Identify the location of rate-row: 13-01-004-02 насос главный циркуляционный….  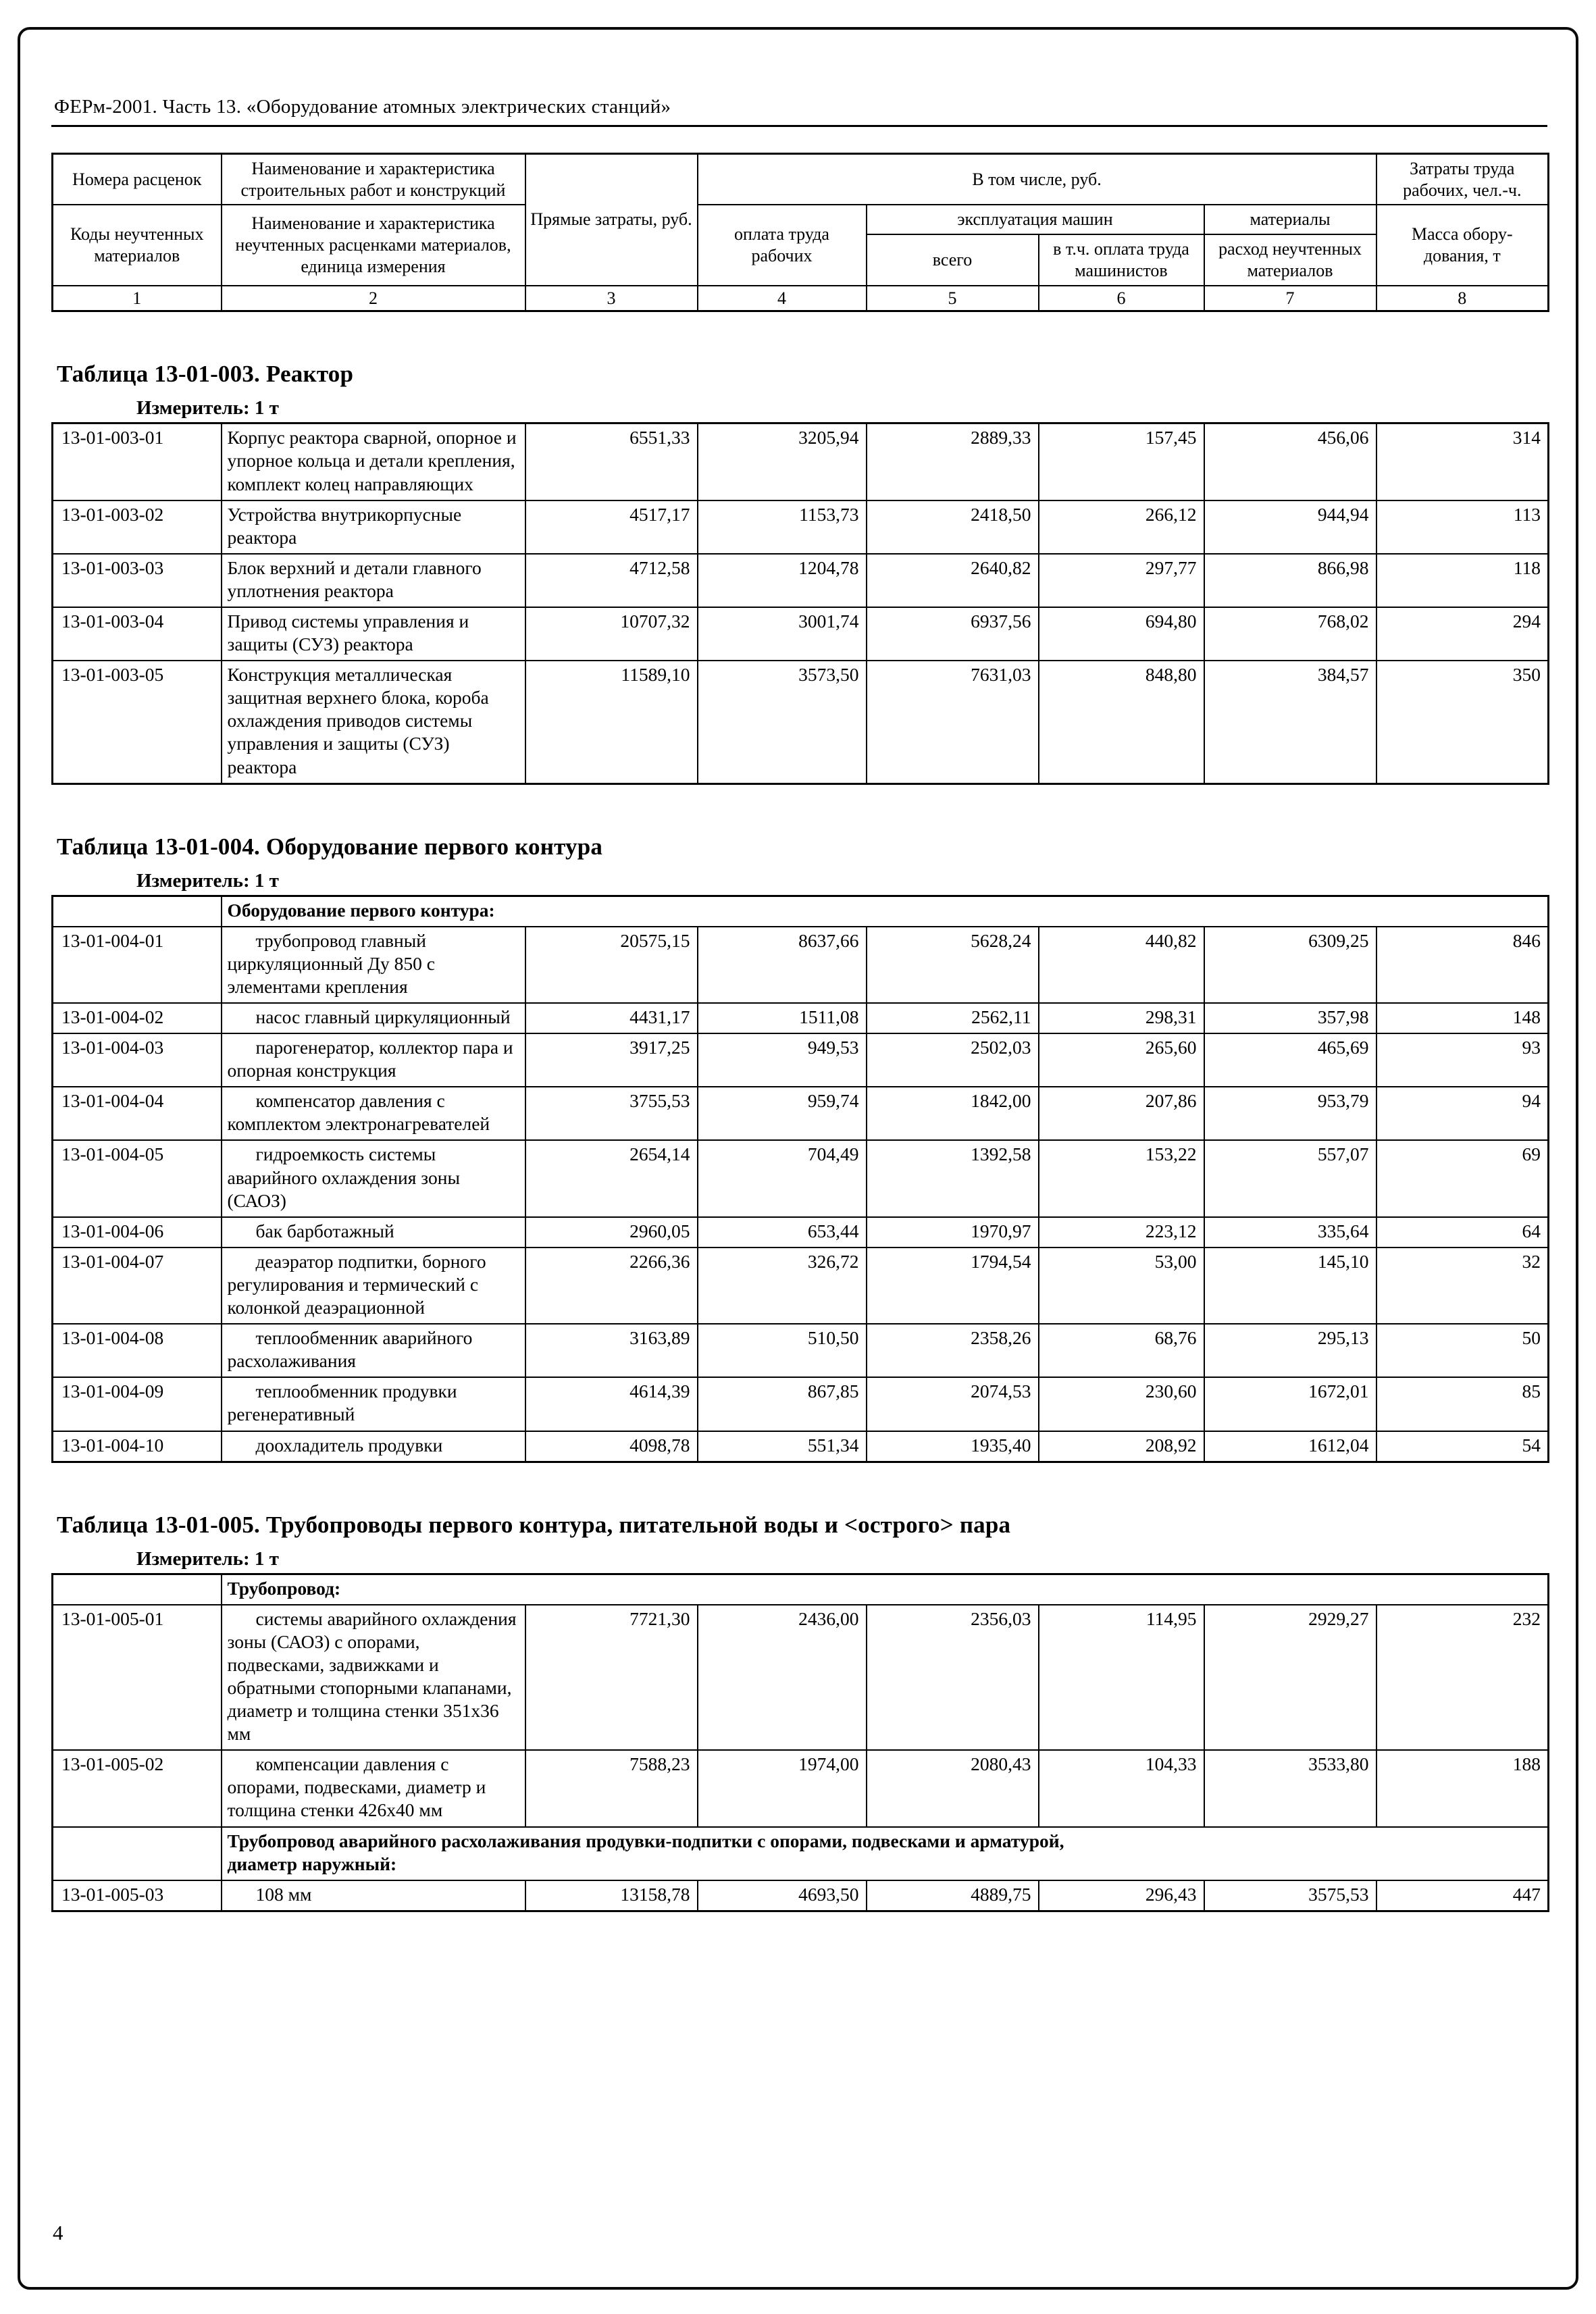
(800, 1018).